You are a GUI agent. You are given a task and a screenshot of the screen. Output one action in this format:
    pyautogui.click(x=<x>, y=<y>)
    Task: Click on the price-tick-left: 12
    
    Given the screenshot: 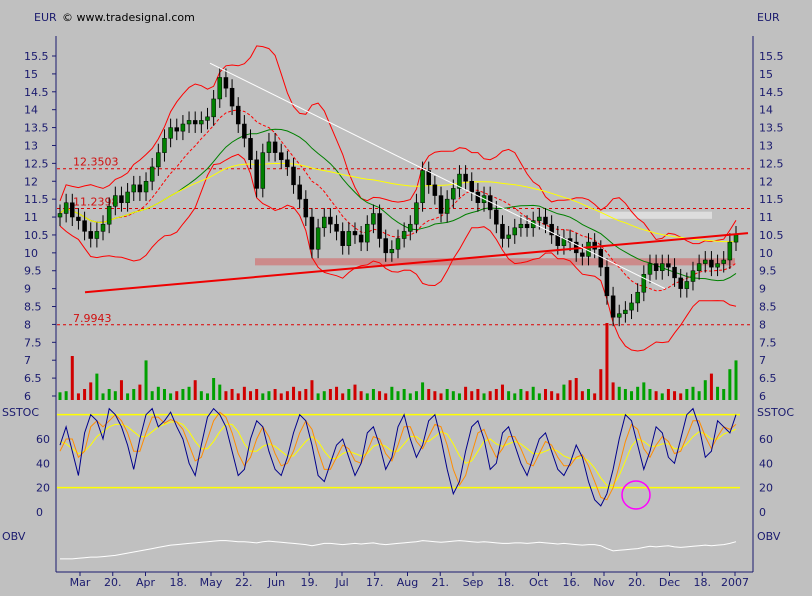 What is the action you would take?
    pyautogui.click(x=31, y=181)
    